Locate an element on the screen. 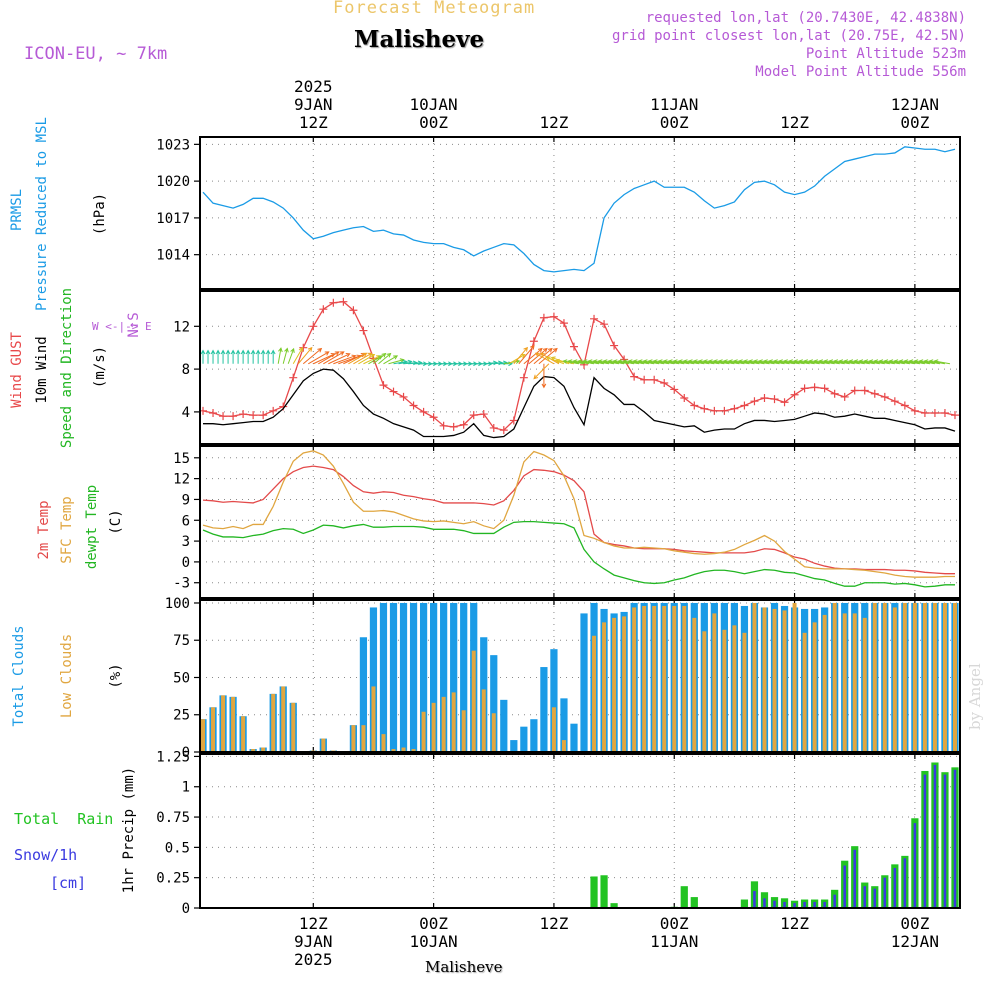 This screenshot has height=1000, width=1000. top-time-label: 2025 is located at coordinates (313, 86).